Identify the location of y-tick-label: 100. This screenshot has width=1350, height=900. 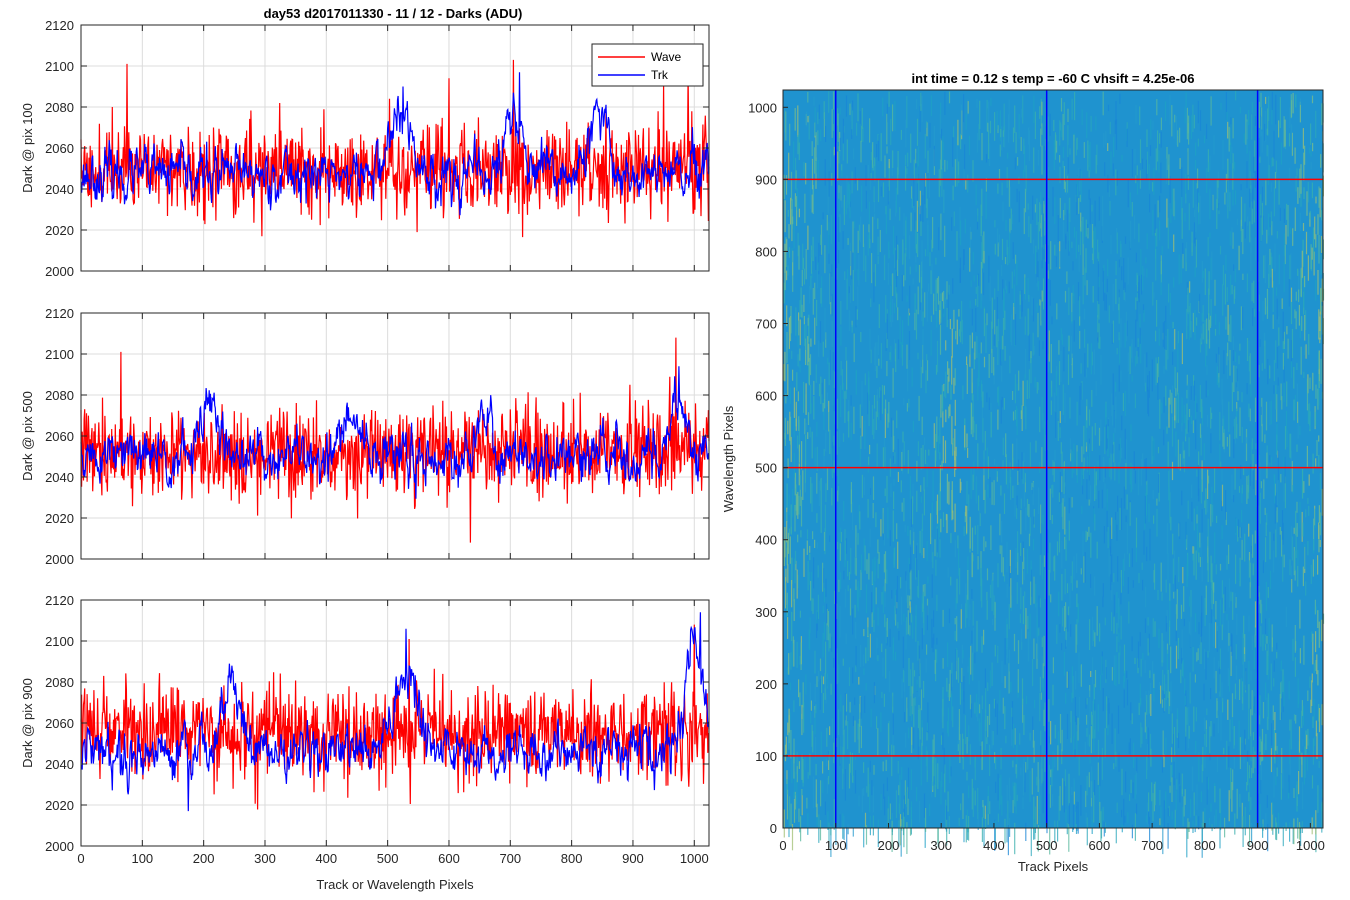
(766, 756).